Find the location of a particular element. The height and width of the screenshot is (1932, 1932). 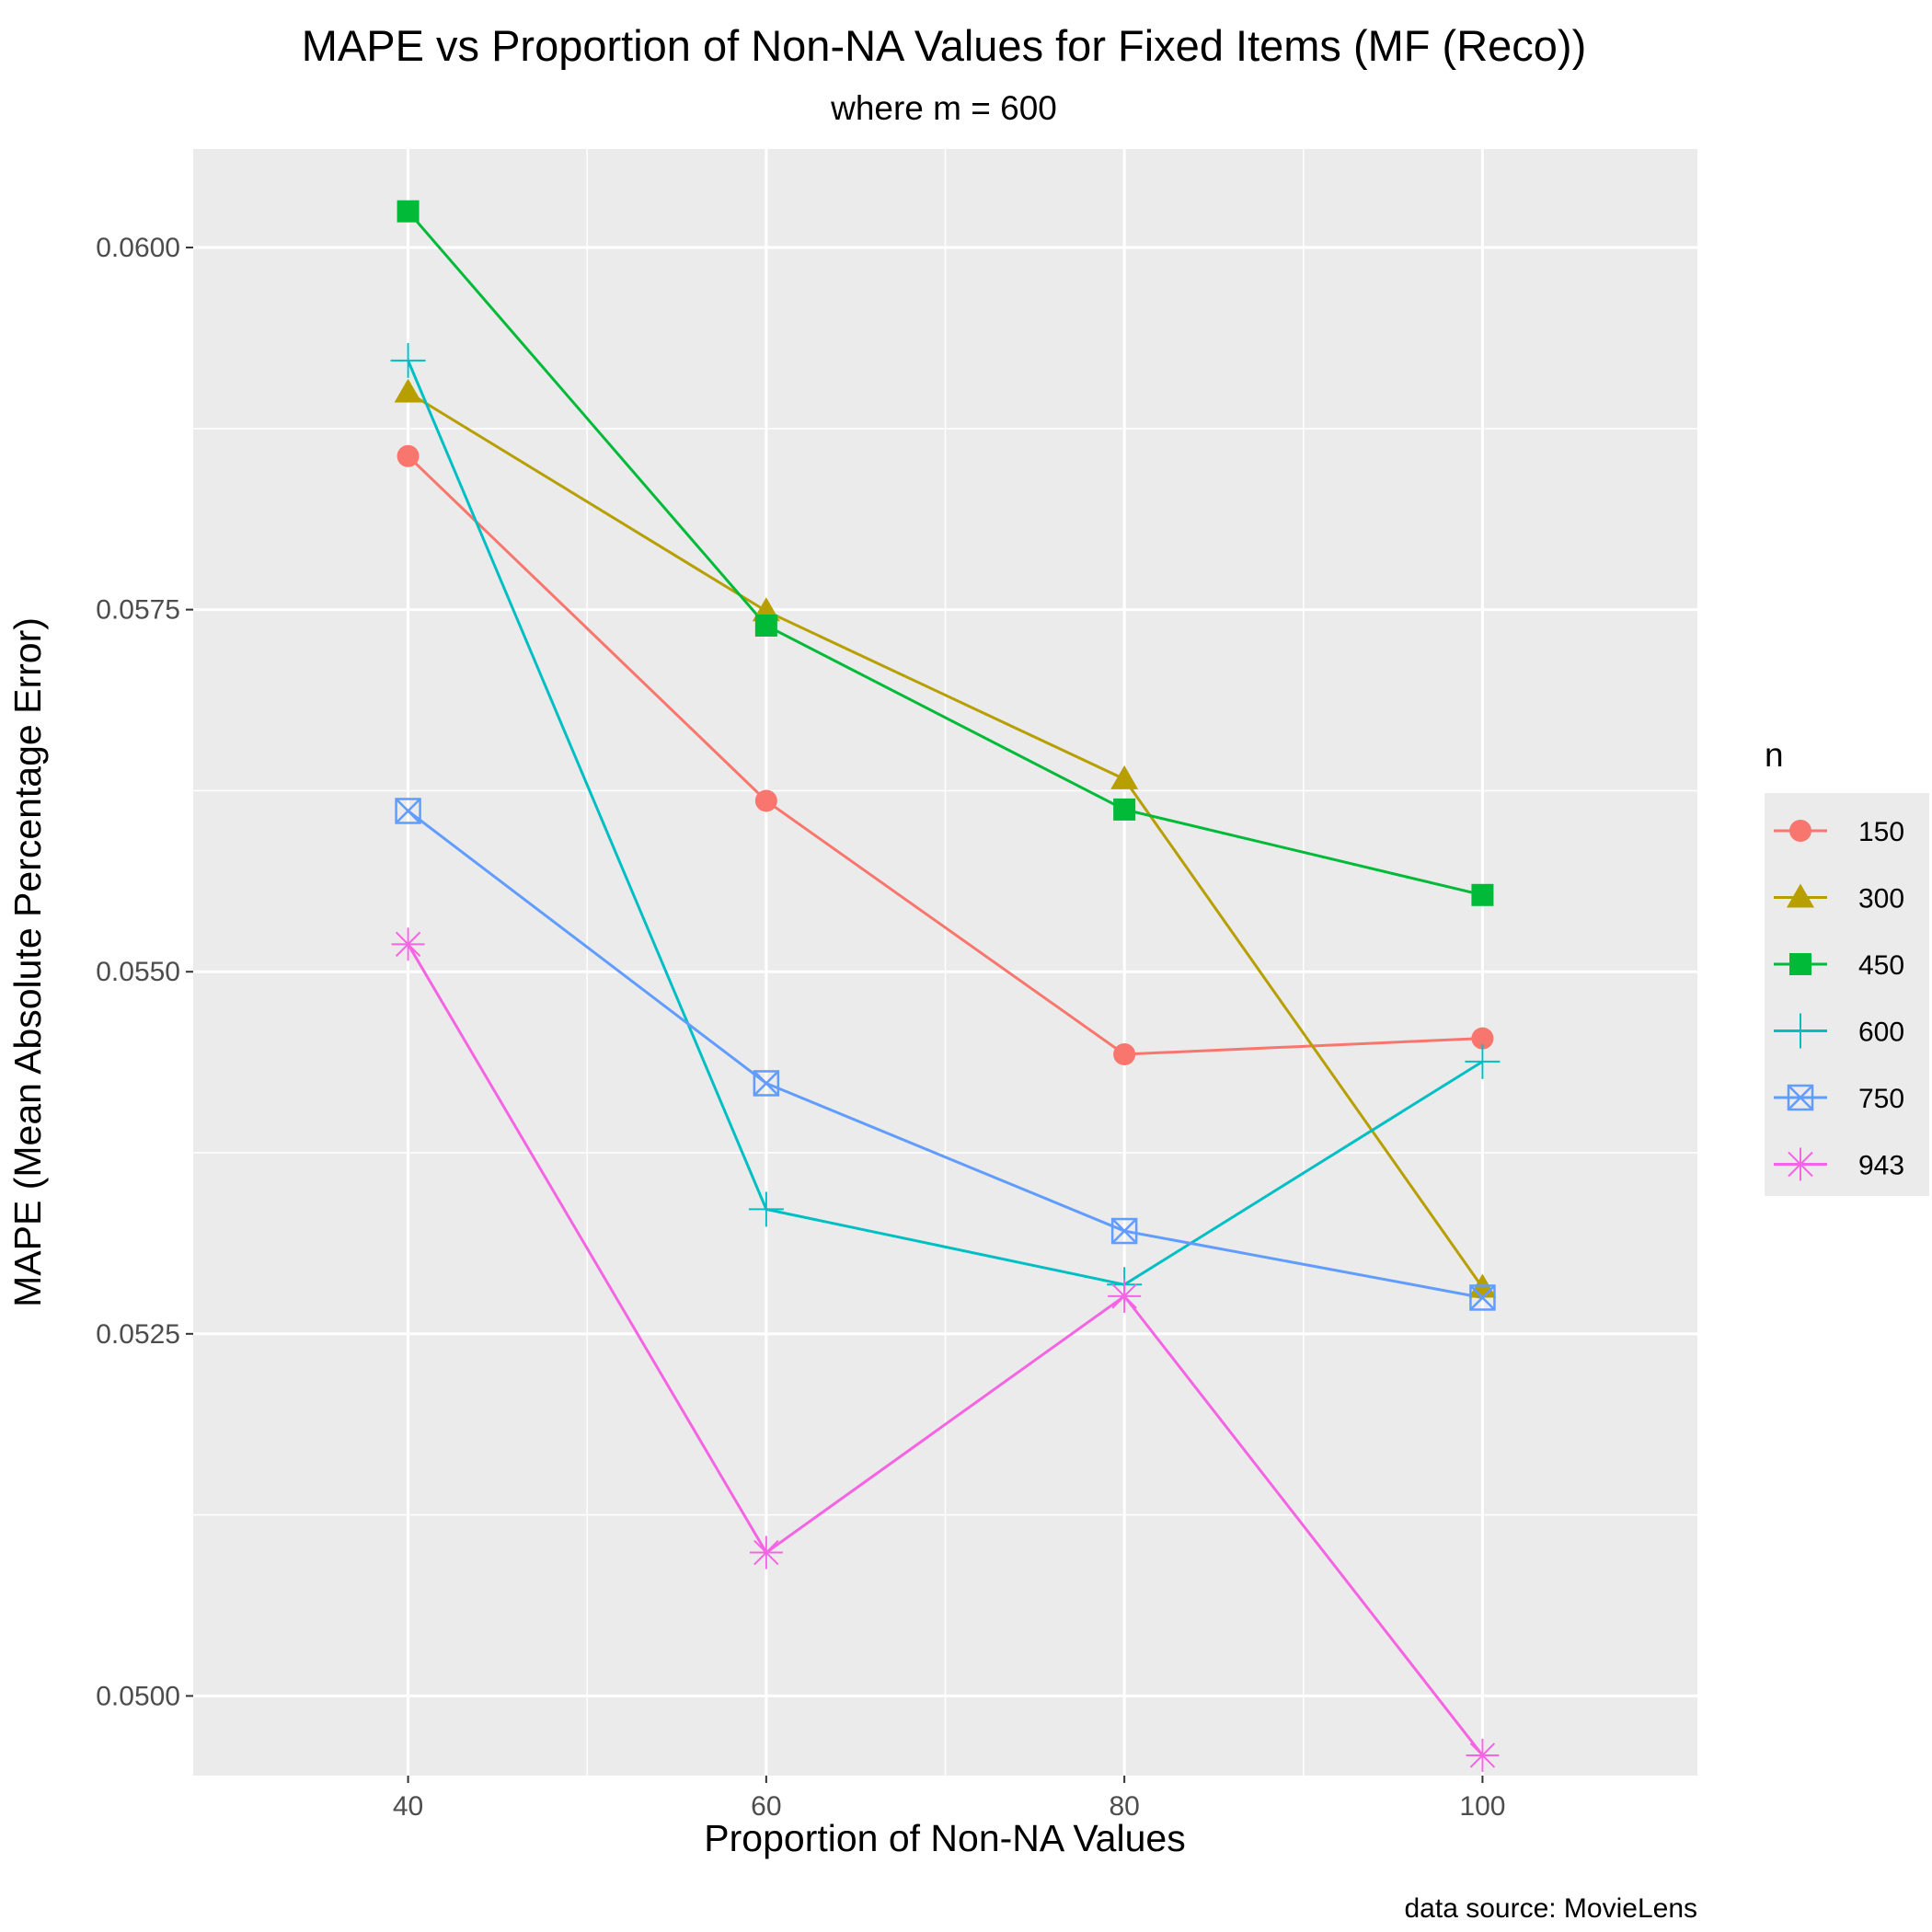

y-tick-label: 0.0600 is located at coordinates (138, 248).